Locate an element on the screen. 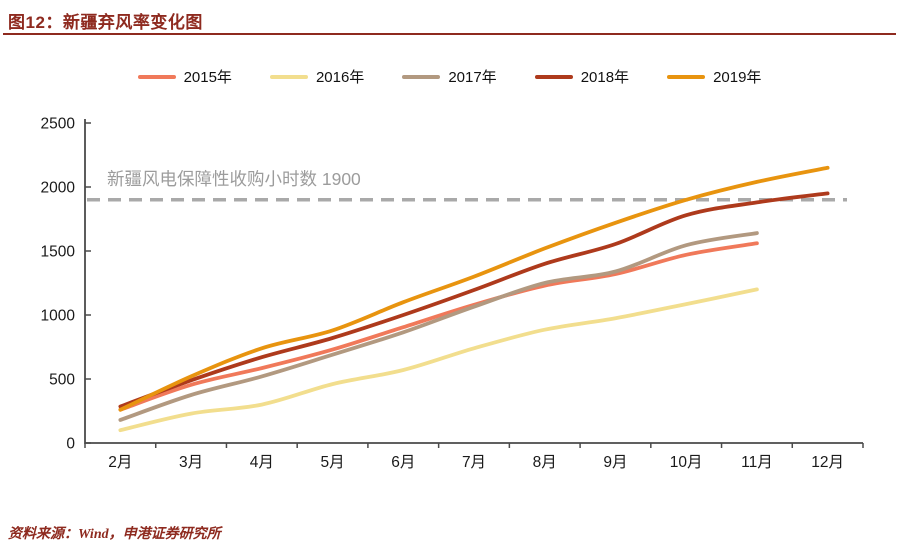 The height and width of the screenshot is (553, 899). legend-item-2015年: 2015年 is located at coordinates (184, 76).